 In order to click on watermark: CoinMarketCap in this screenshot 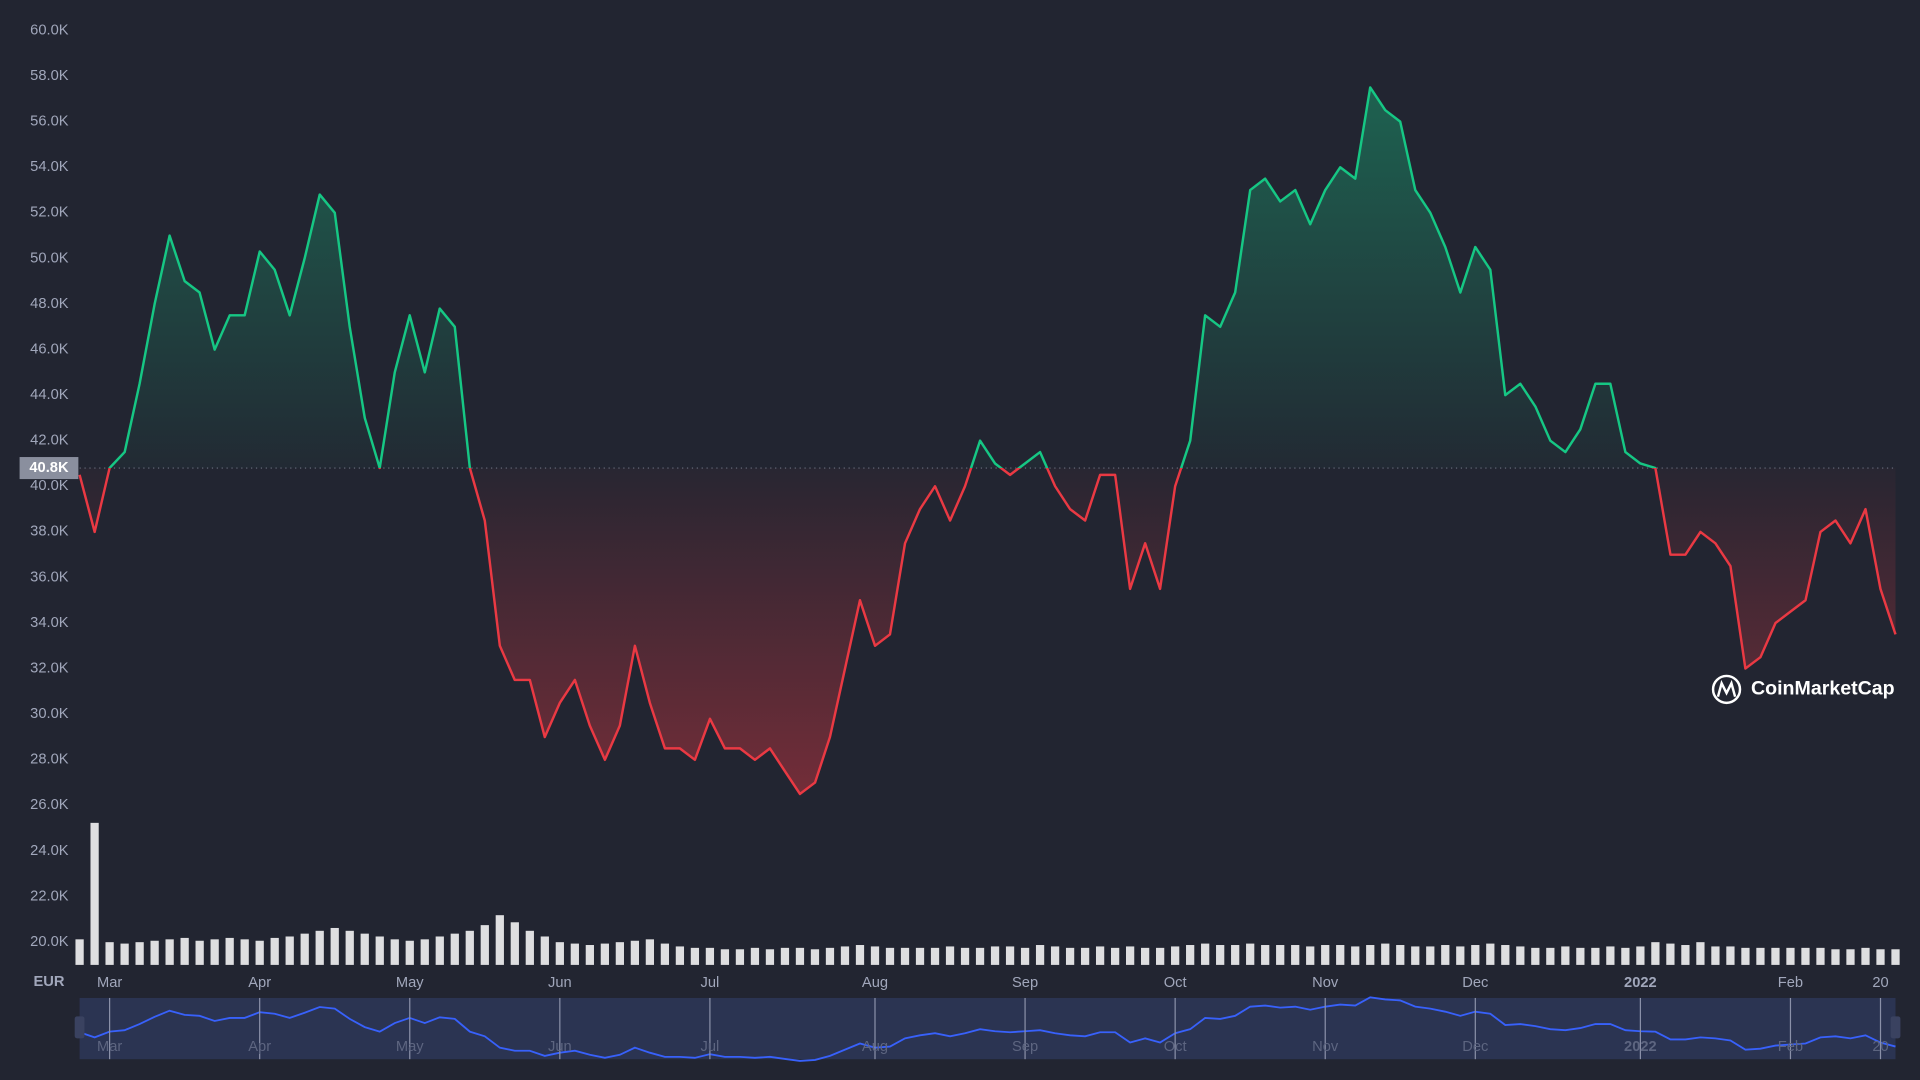, I will do `click(1823, 689)`.